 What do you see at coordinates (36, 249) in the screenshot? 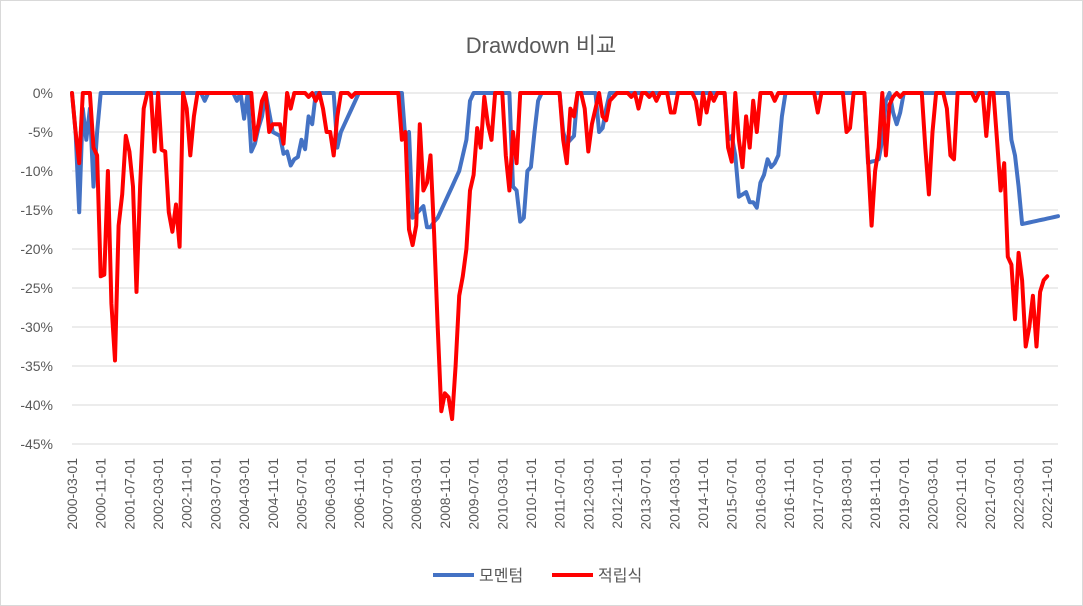
I see `y-tick-label: -20%` at bounding box center [36, 249].